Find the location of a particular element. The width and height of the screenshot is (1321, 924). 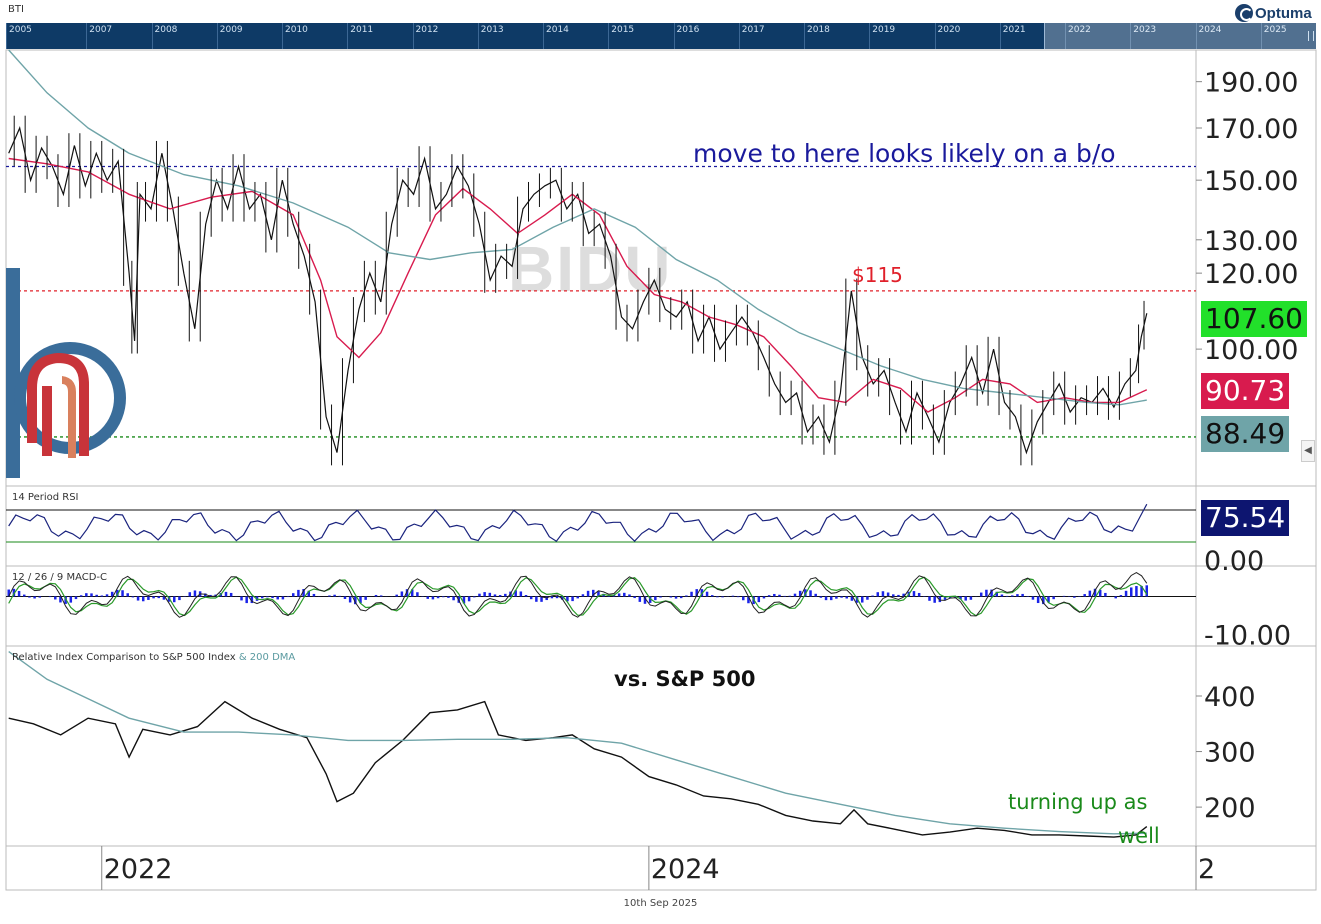

x-axis-frame is located at coordinates (661, 868).